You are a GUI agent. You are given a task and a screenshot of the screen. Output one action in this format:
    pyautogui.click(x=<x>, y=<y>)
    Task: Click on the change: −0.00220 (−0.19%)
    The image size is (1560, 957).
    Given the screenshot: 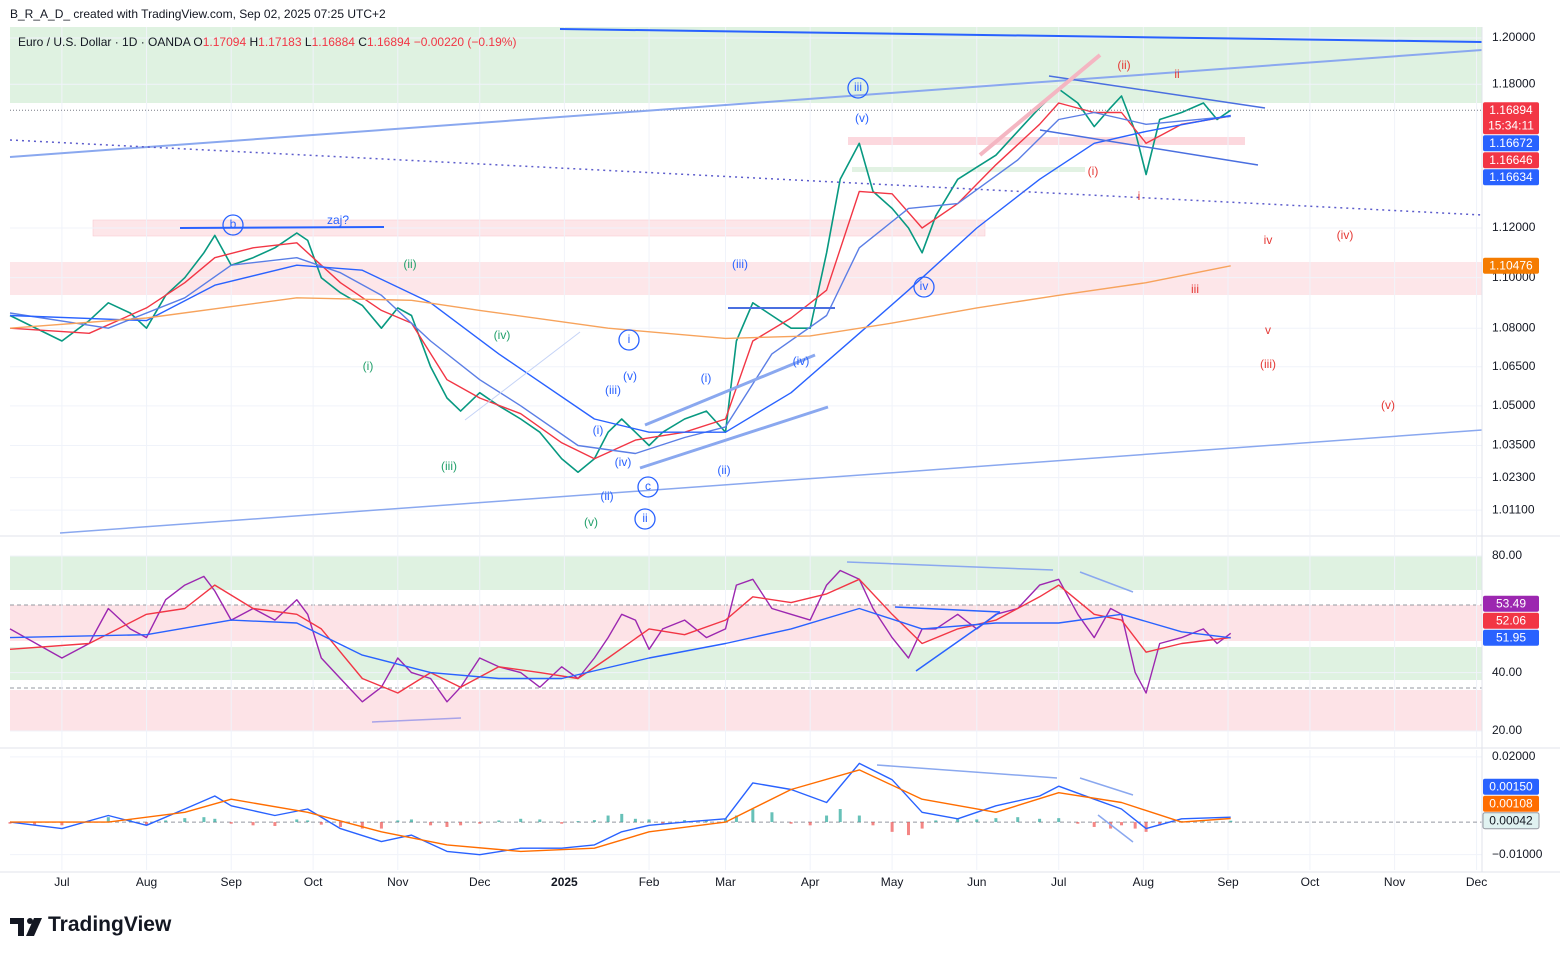 What is the action you would take?
    pyautogui.click(x=465, y=42)
    